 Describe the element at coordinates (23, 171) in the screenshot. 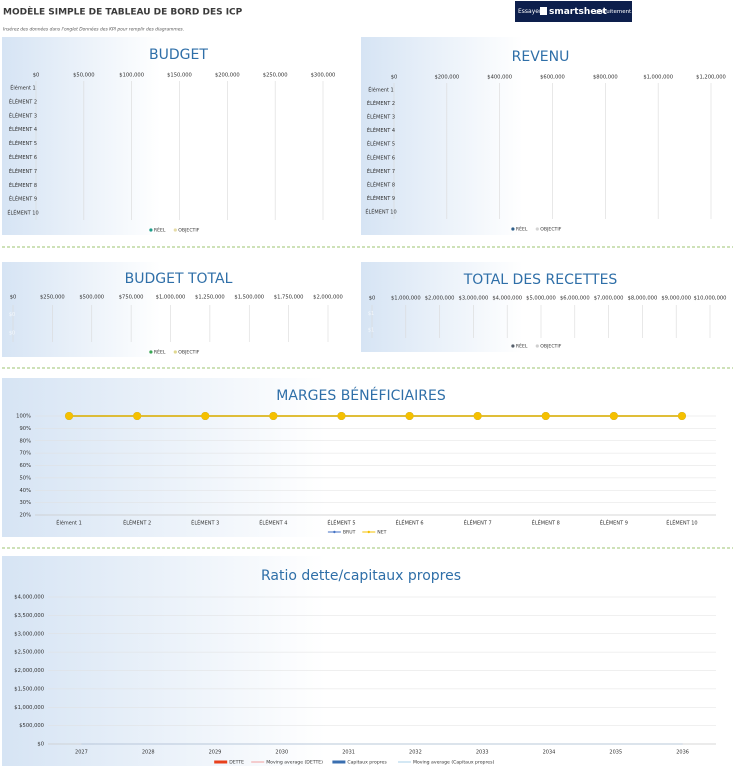

I see `y-tick-label: ÉLÉMENT 7` at that location.